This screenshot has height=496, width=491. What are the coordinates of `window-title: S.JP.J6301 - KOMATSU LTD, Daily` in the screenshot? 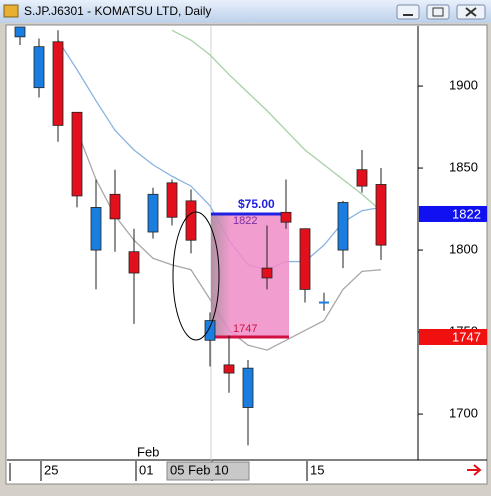 It's located at (117, 11).